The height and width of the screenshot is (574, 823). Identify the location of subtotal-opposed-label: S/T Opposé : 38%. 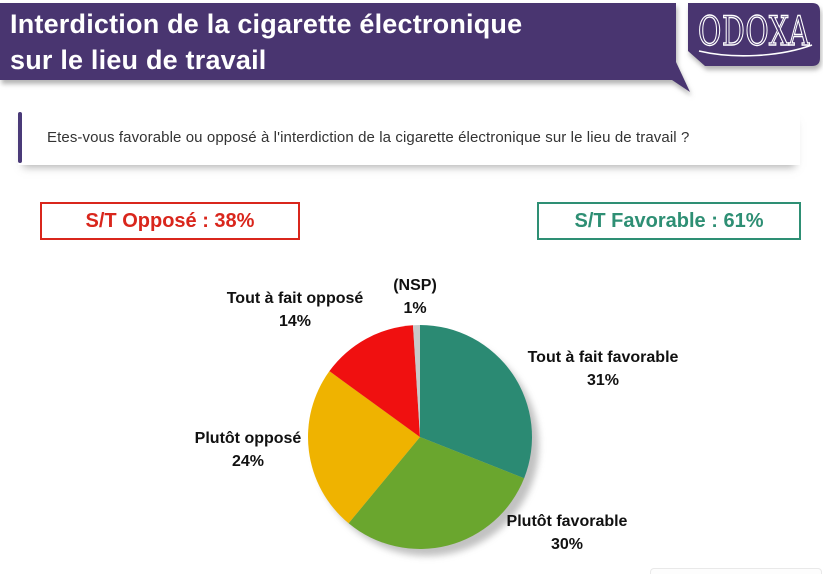
(170, 220).